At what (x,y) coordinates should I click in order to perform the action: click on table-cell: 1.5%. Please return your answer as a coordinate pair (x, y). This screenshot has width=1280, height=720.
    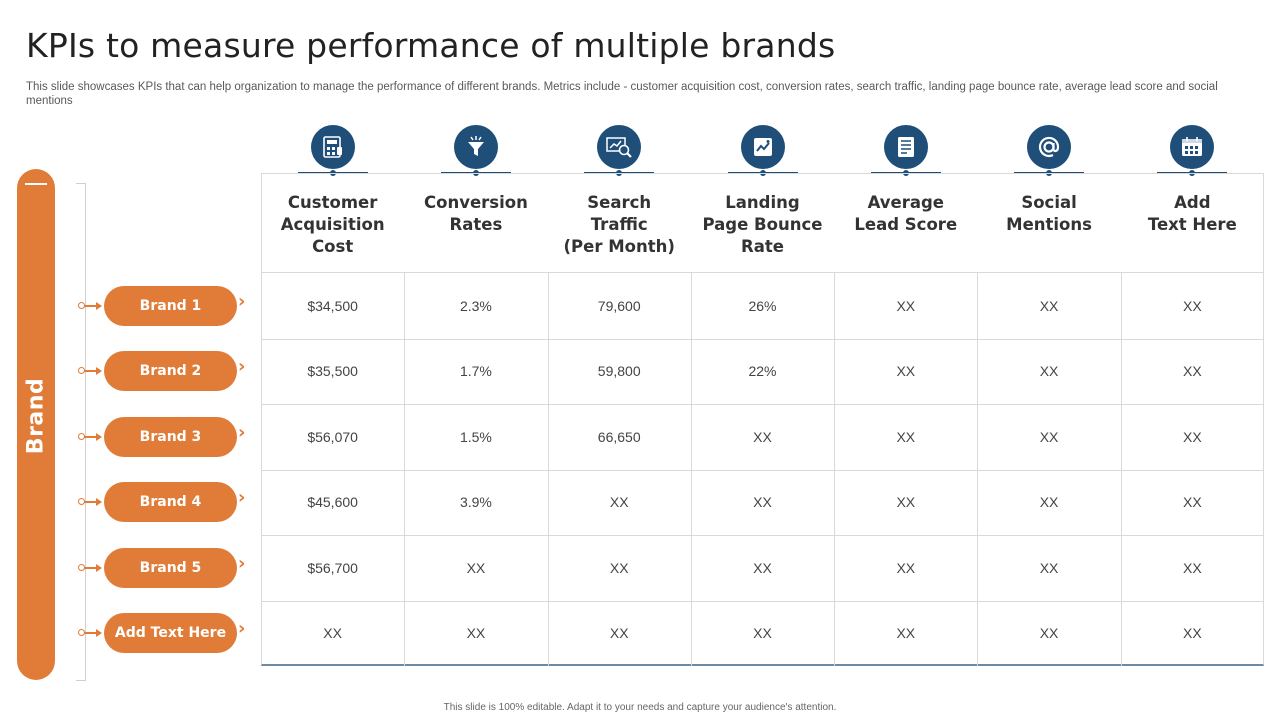
    Looking at the image, I should click on (475, 436).